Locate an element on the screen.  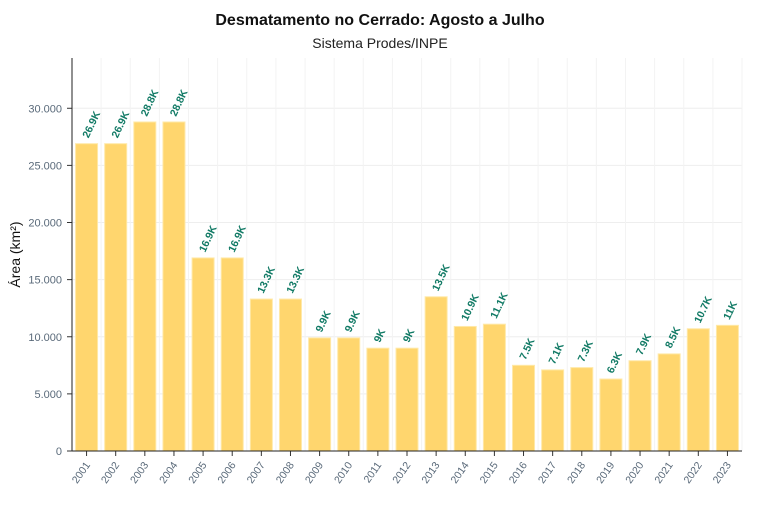
y-tick-label: 0 is located at coordinates (59, 452).